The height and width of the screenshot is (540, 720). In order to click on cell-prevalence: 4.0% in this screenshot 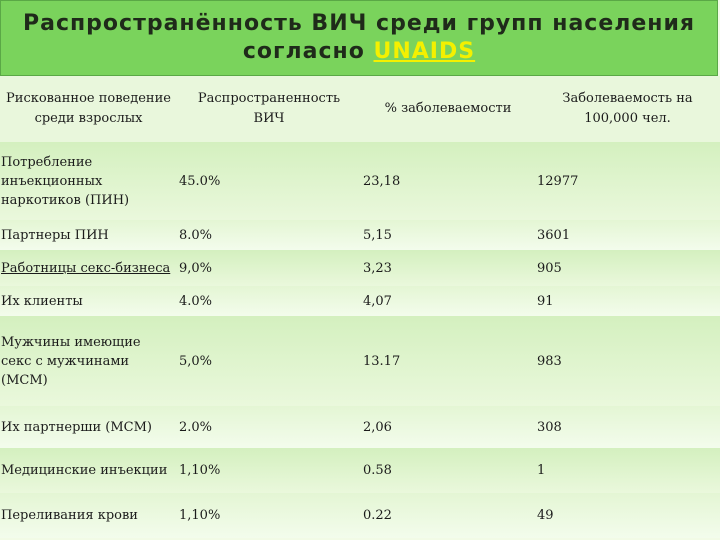, I will do `click(269, 301)`.